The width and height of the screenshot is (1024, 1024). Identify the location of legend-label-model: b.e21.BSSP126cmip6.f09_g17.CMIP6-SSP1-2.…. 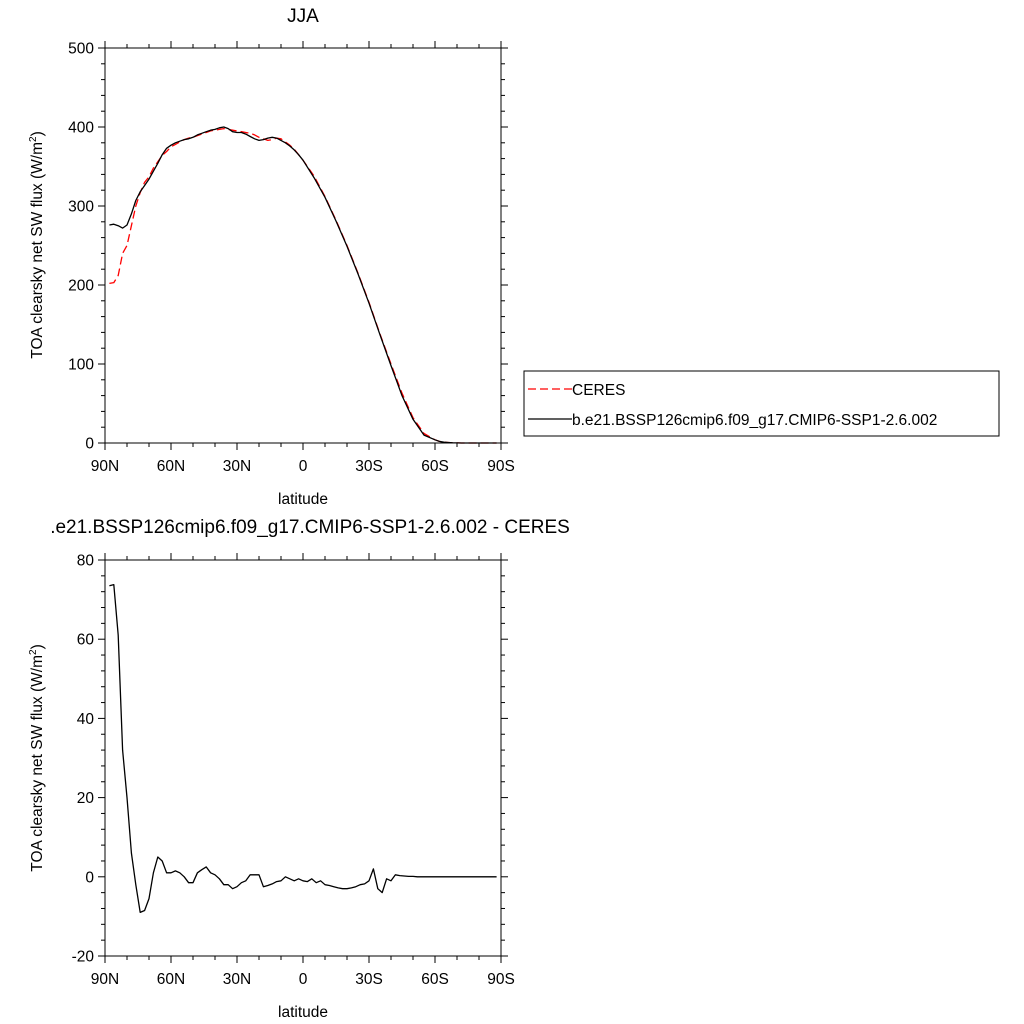
(754, 420).